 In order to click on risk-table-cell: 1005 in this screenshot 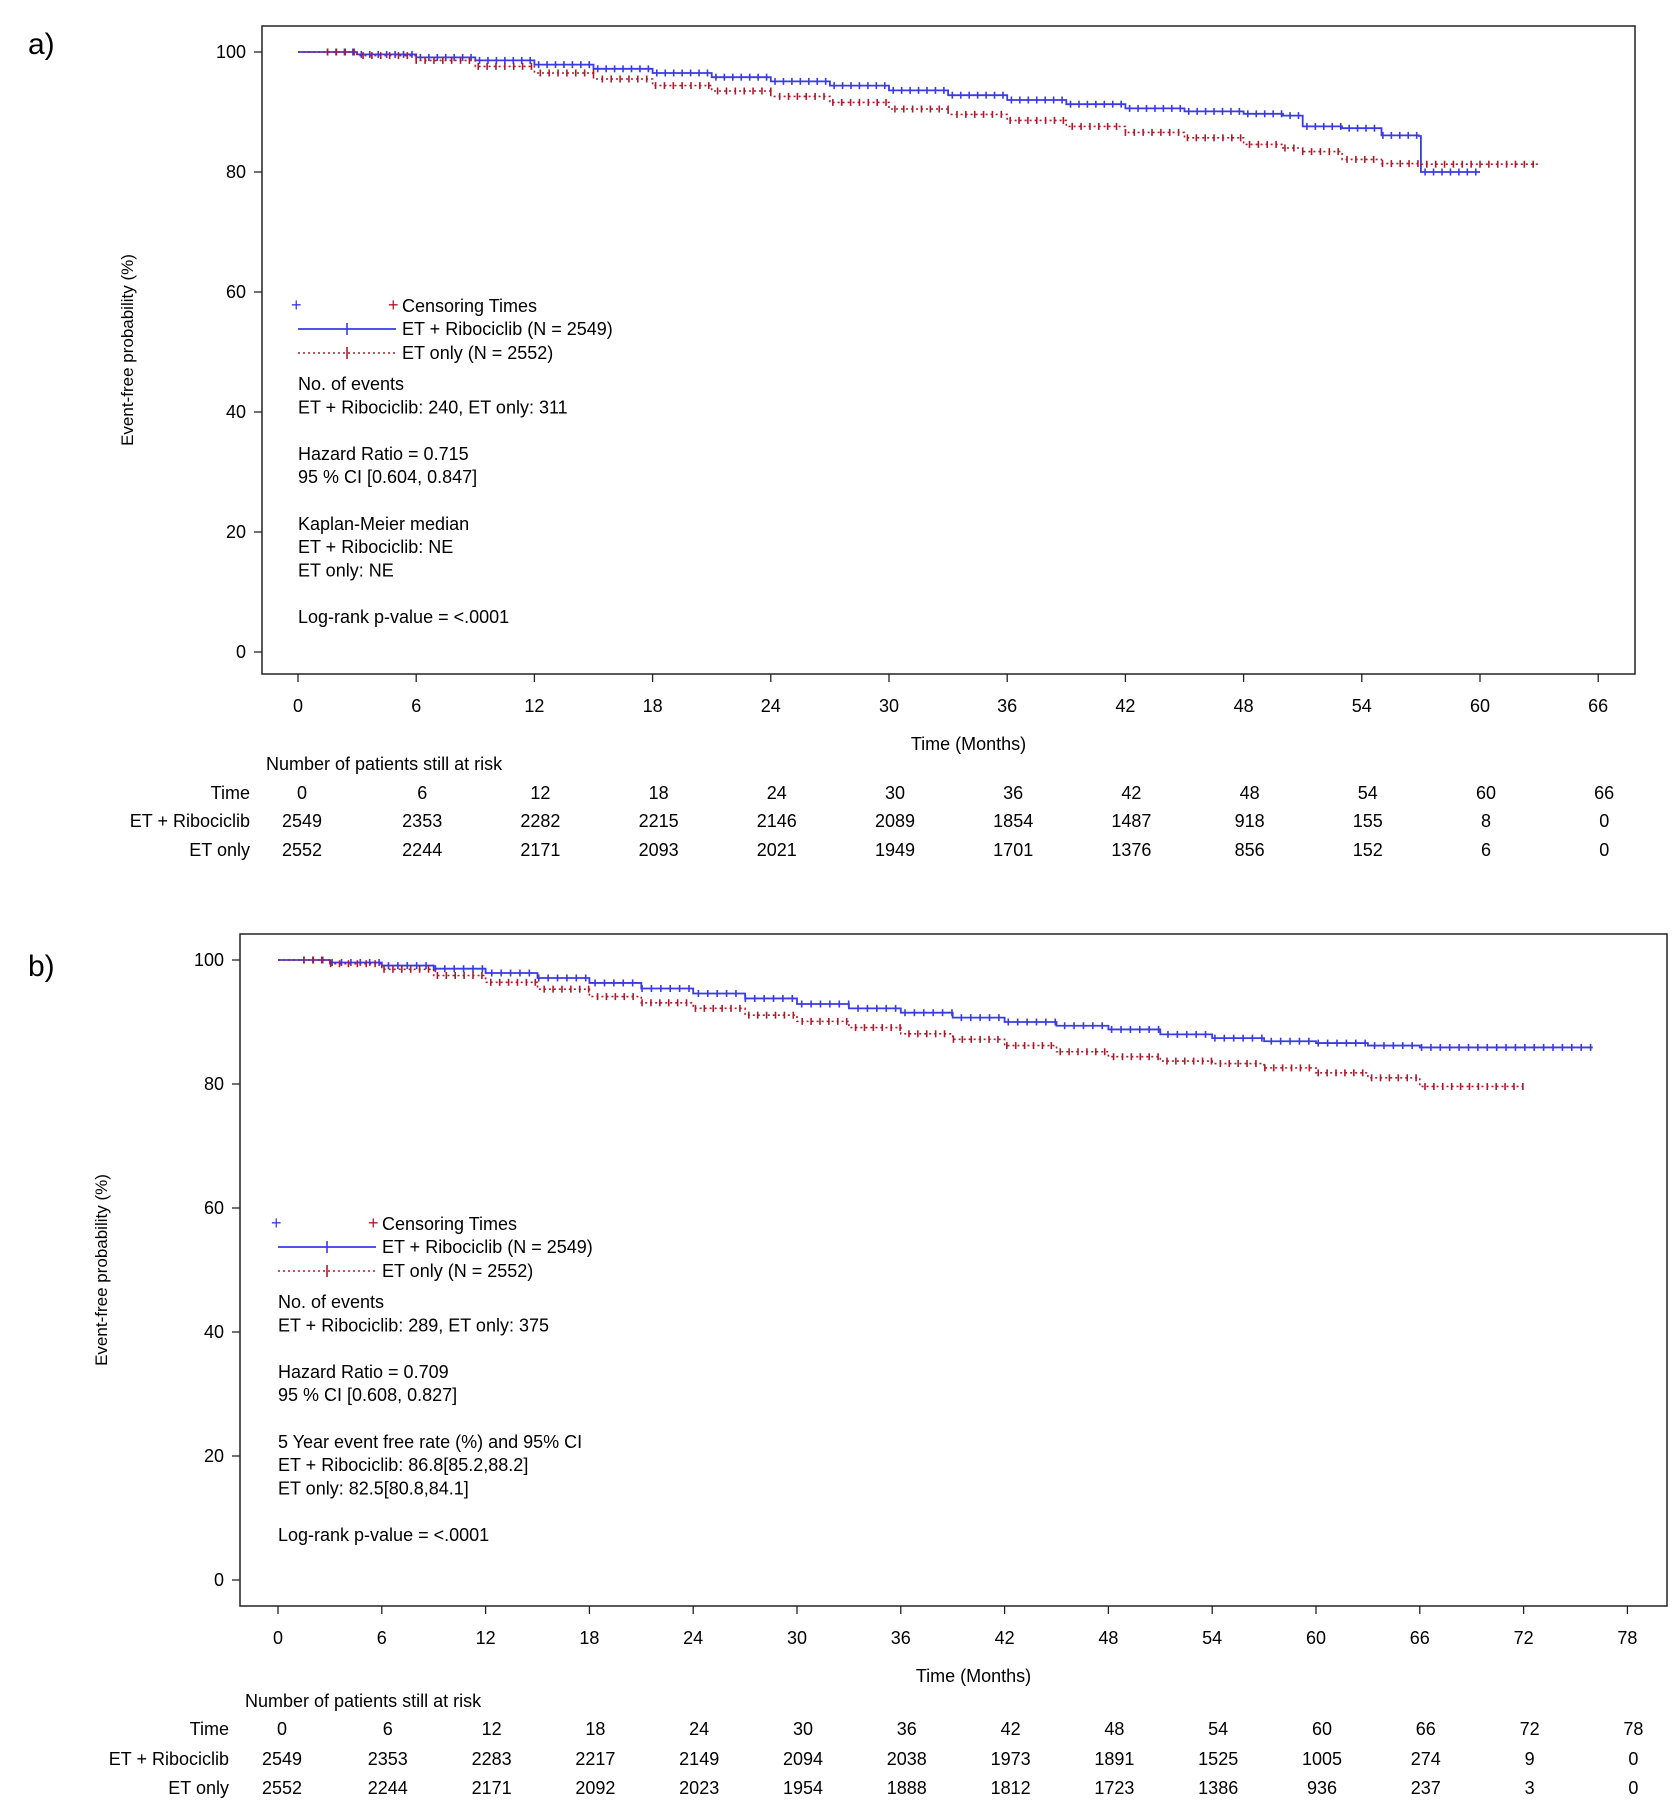, I will do `click(1322, 1759)`.